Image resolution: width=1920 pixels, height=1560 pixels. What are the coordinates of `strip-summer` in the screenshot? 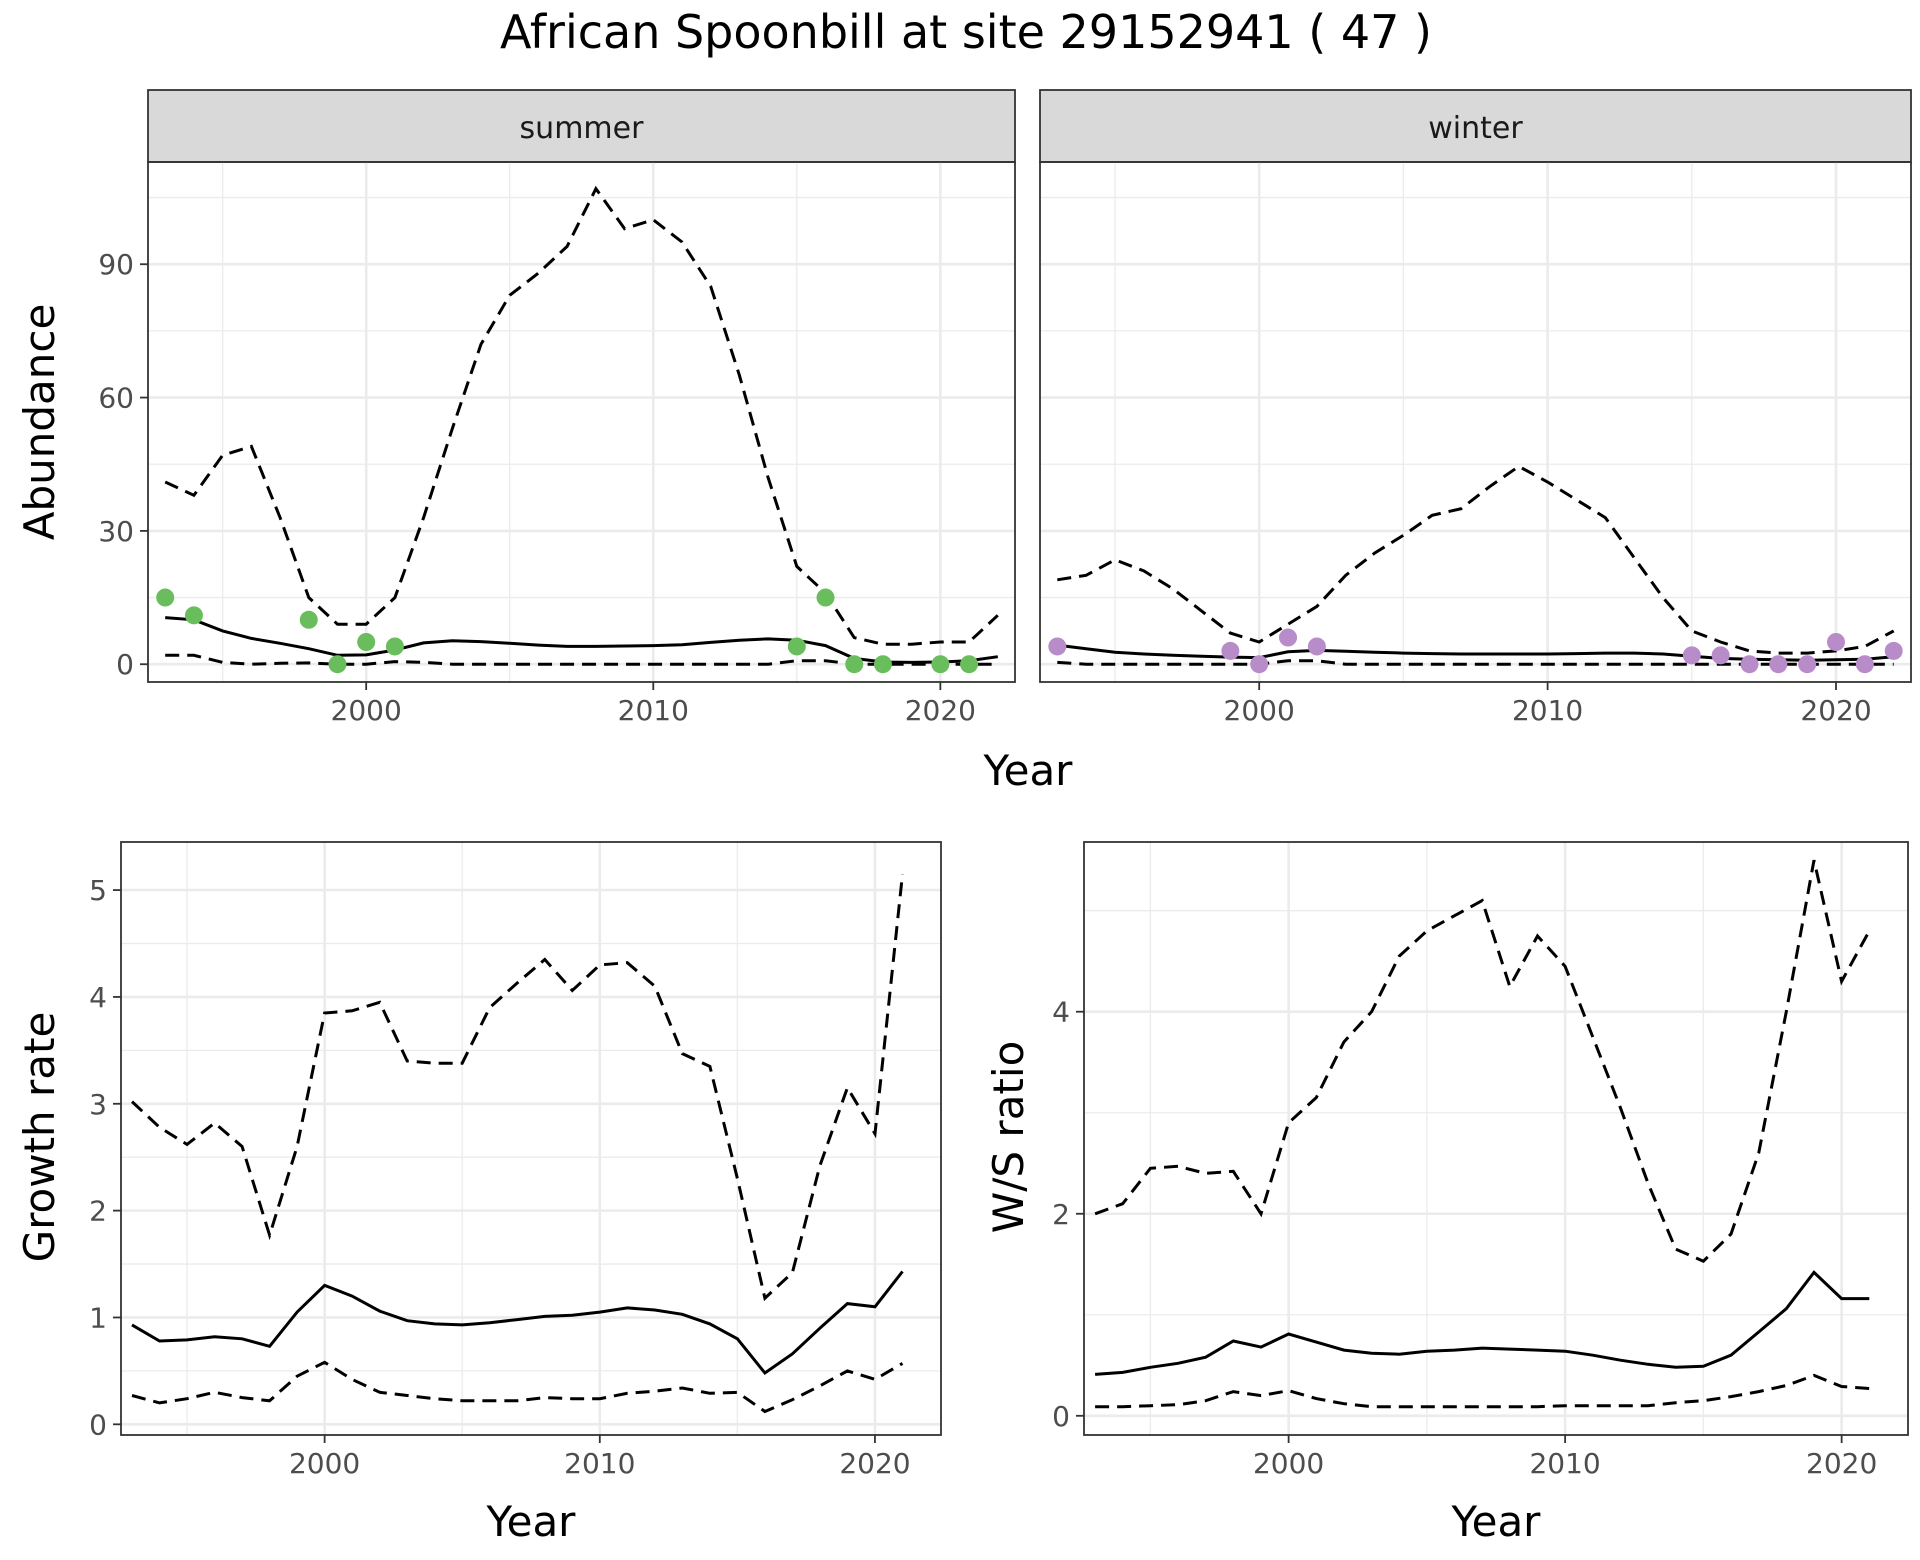 It's located at (581, 126).